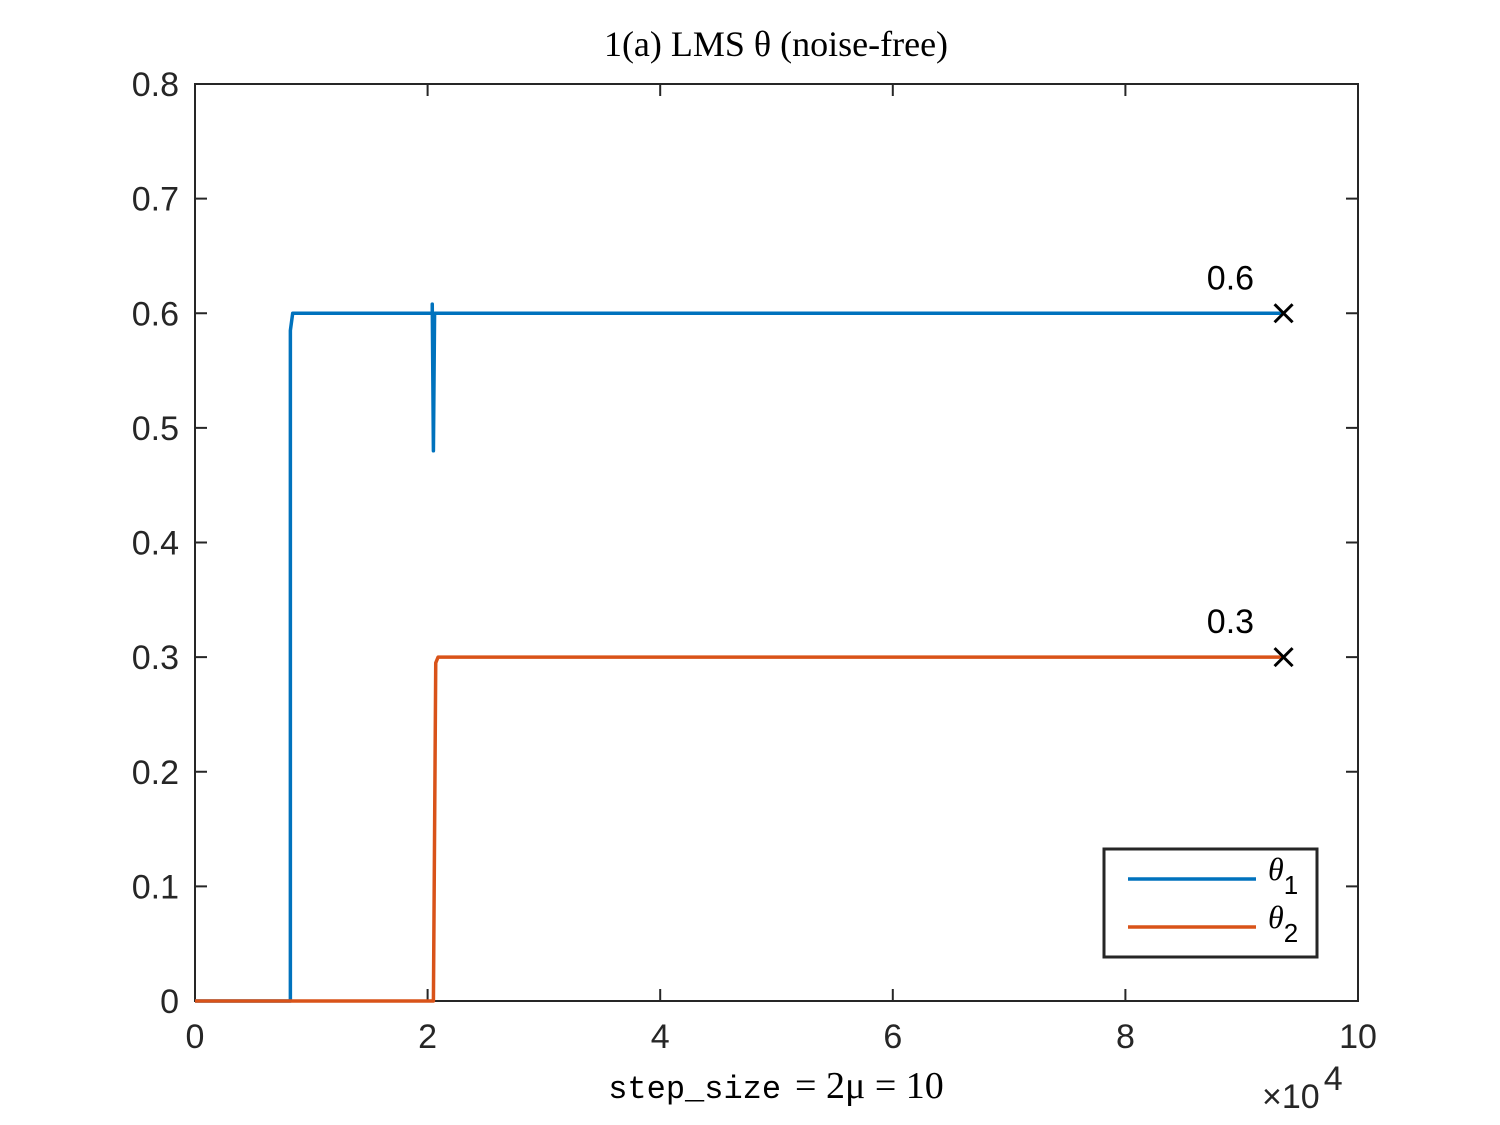  Describe the element at coordinates (776, 44) in the screenshot. I see `chart-title: 1(a) LMS θ (noise-free)` at that location.